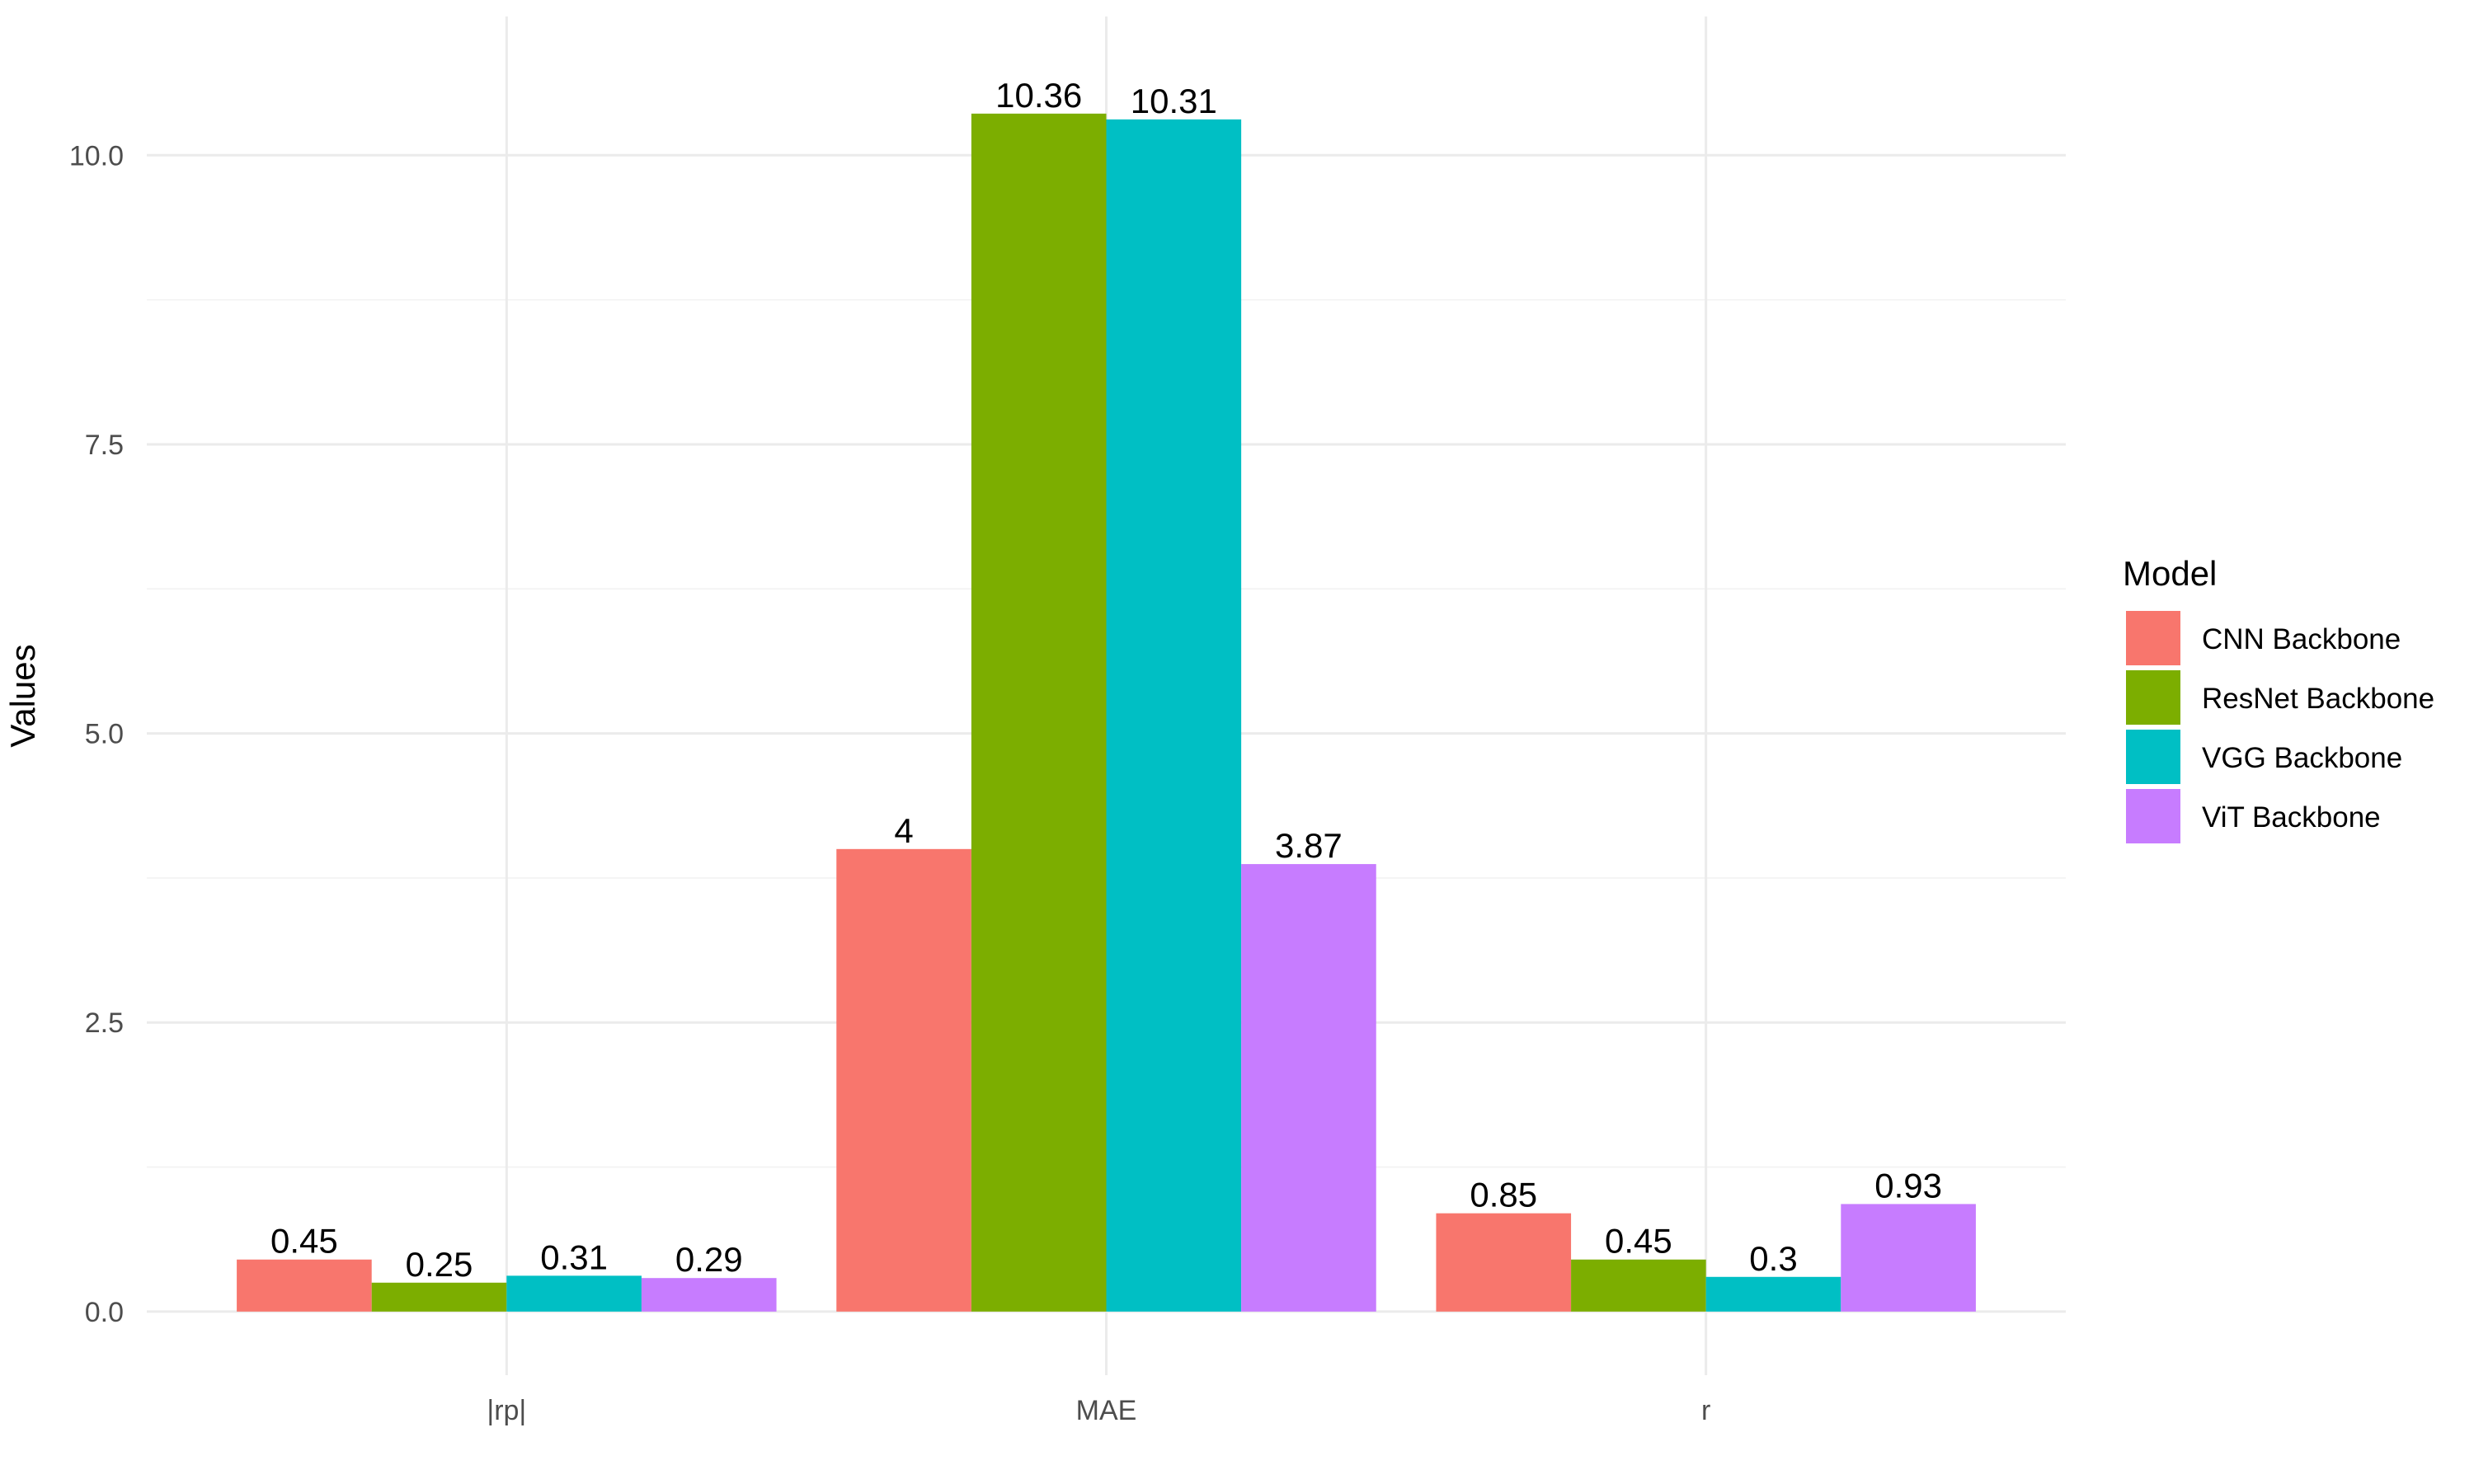  Describe the element at coordinates (1908, 1185) in the screenshot. I see `data-label: 0.93` at that location.